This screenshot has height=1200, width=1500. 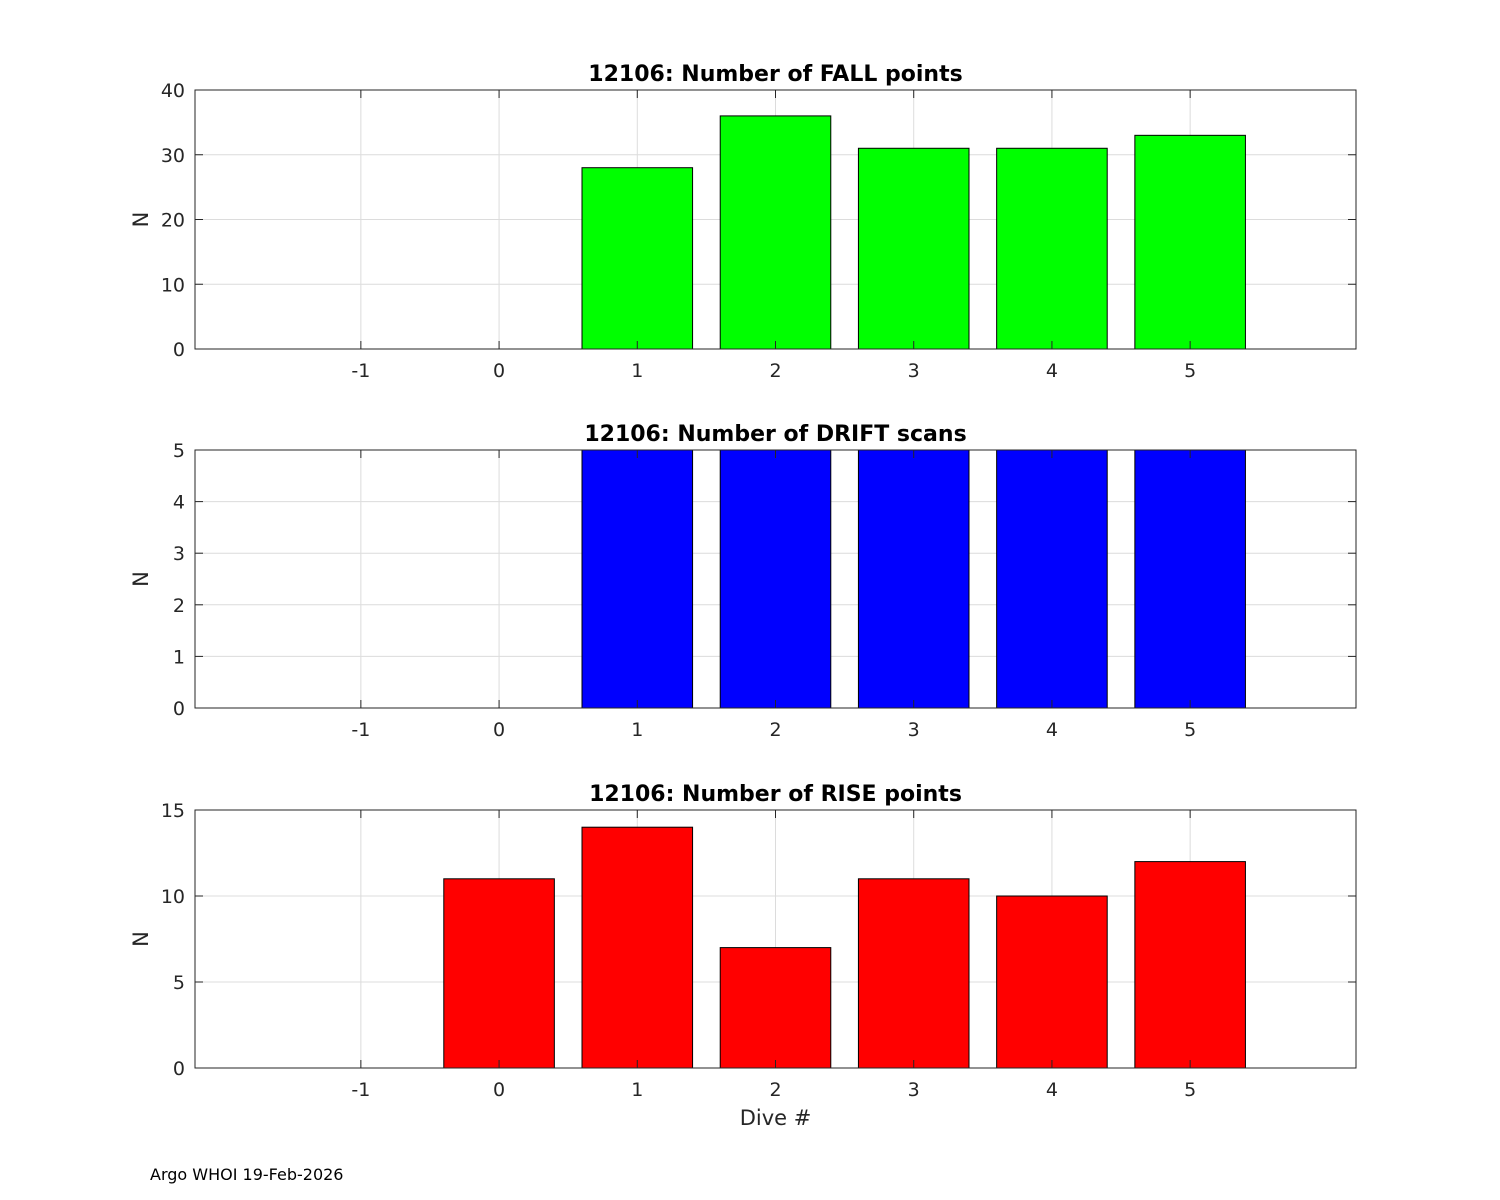 I want to click on y-tick-label: 30, so click(x=173, y=156).